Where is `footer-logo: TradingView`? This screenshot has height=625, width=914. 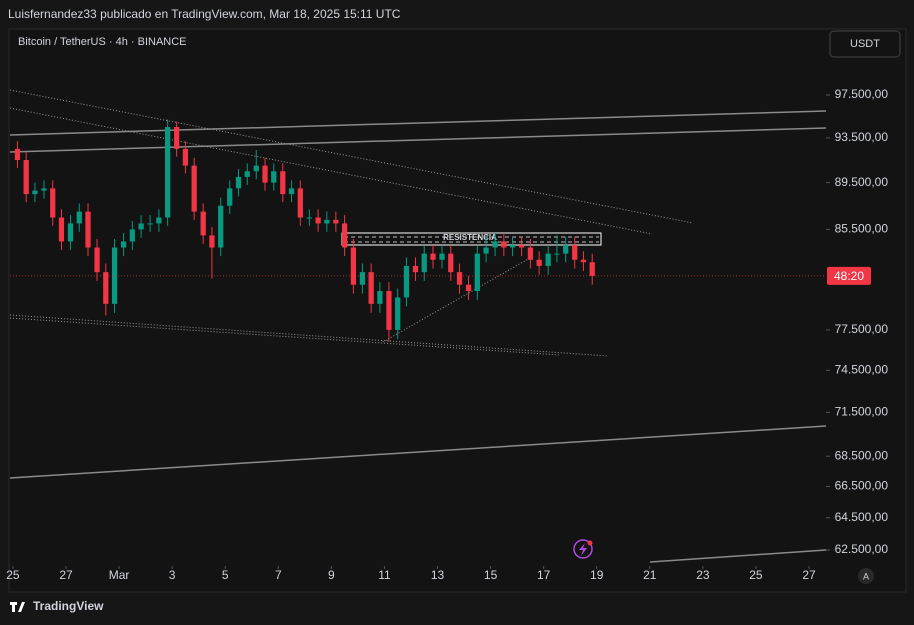 footer-logo: TradingView is located at coordinates (57, 606).